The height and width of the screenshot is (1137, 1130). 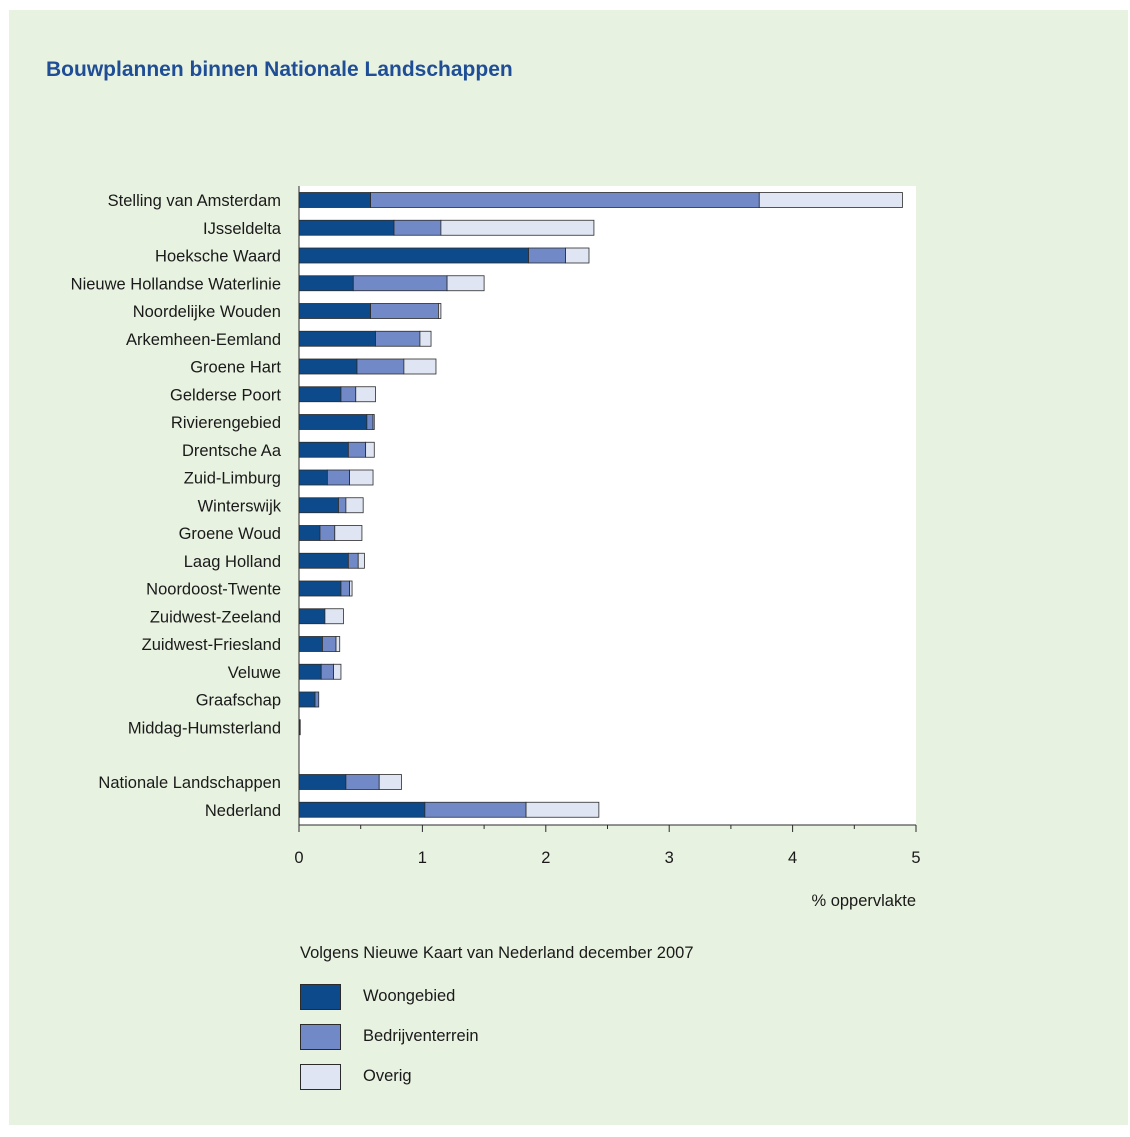 I want to click on bar-overig-gelderse-poort, so click(x=365, y=394).